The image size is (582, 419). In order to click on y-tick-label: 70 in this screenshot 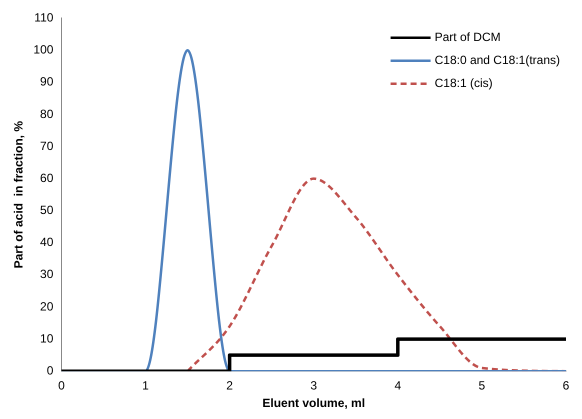, I will do `click(47, 145)`.